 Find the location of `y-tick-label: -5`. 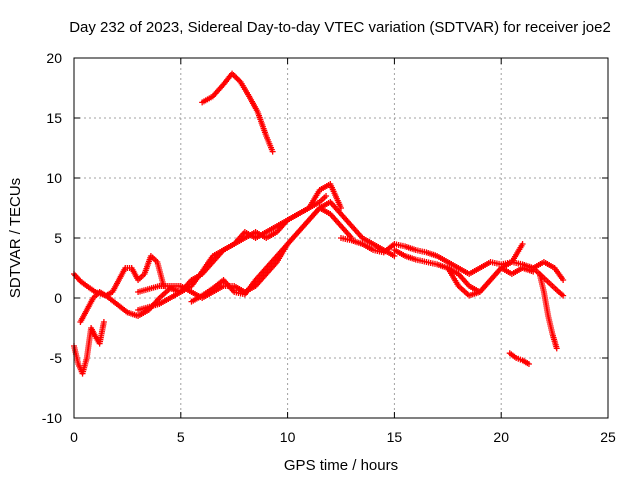

y-tick-label: -5 is located at coordinates (56, 358).